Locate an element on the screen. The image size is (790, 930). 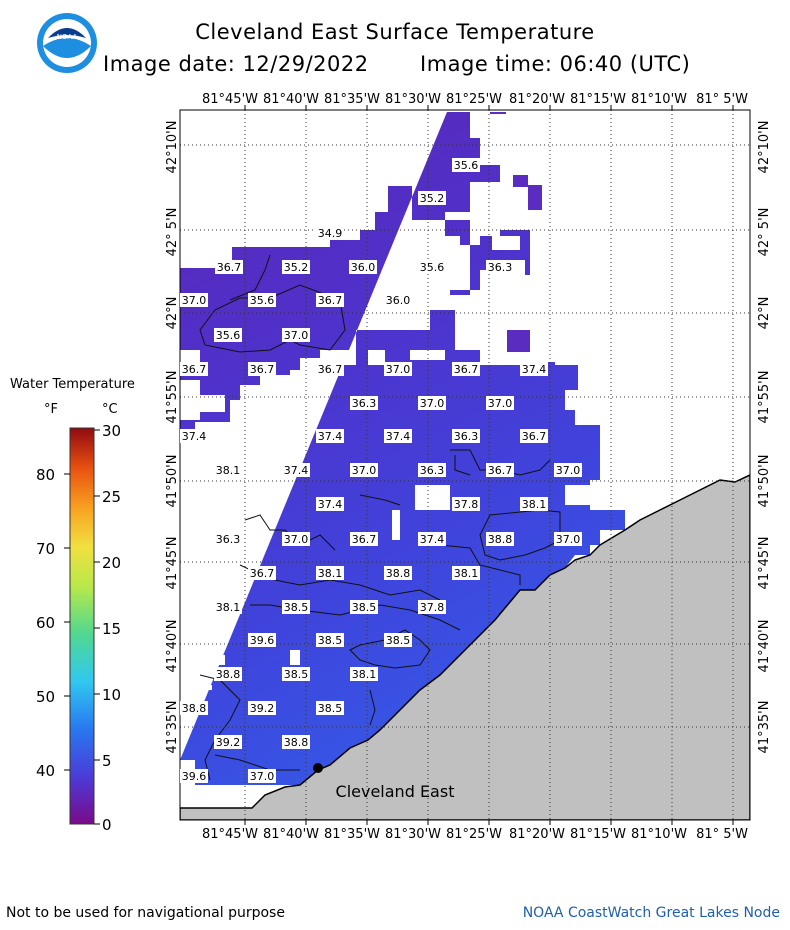
legend-c-tick: 15 is located at coordinates (111, 629).